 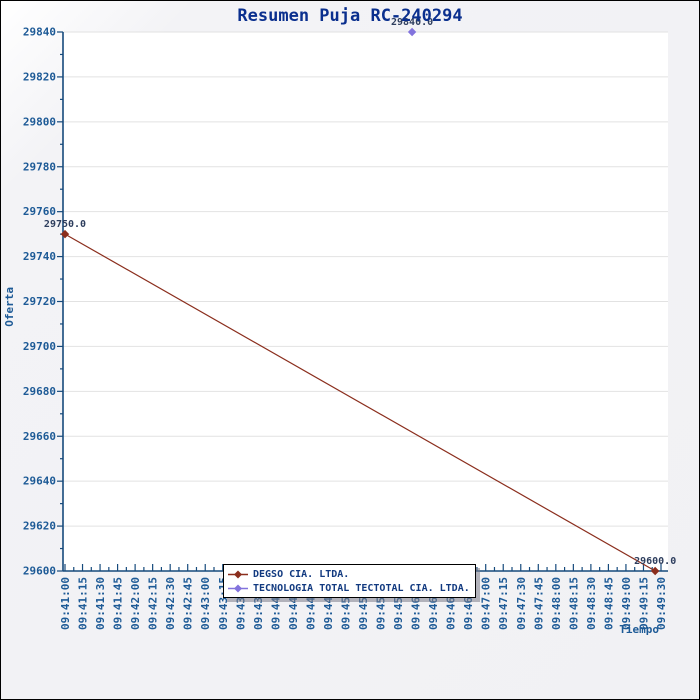 What do you see at coordinates (83, 603) in the screenshot?
I see `x-tick-label: 09:41:15` at bounding box center [83, 603].